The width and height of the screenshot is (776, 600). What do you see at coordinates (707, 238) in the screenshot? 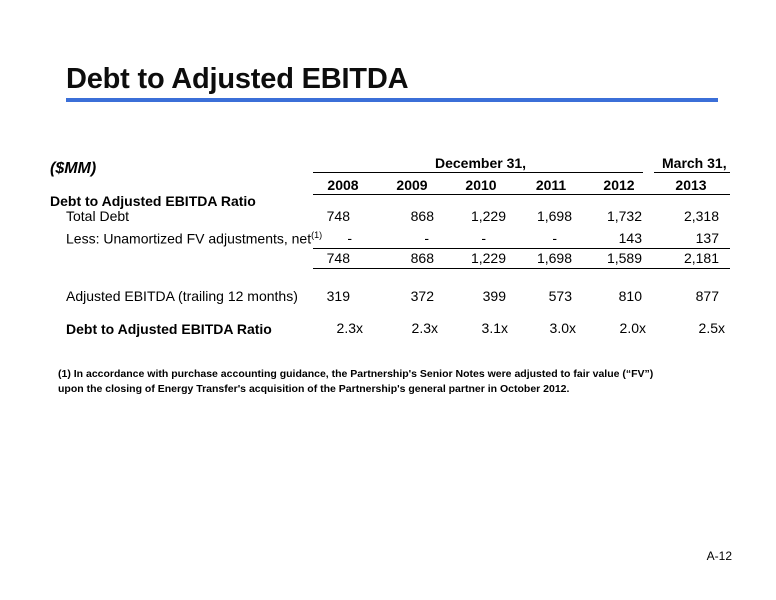
I see `cell-fv-adjustment: 137` at bounding box center [707, 238].